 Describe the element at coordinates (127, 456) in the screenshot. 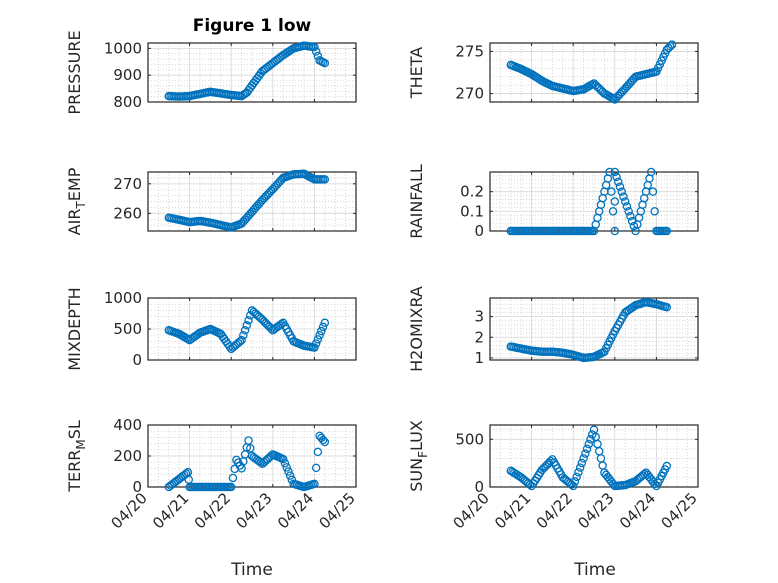

I see `y-tick-label: 200` at that location.